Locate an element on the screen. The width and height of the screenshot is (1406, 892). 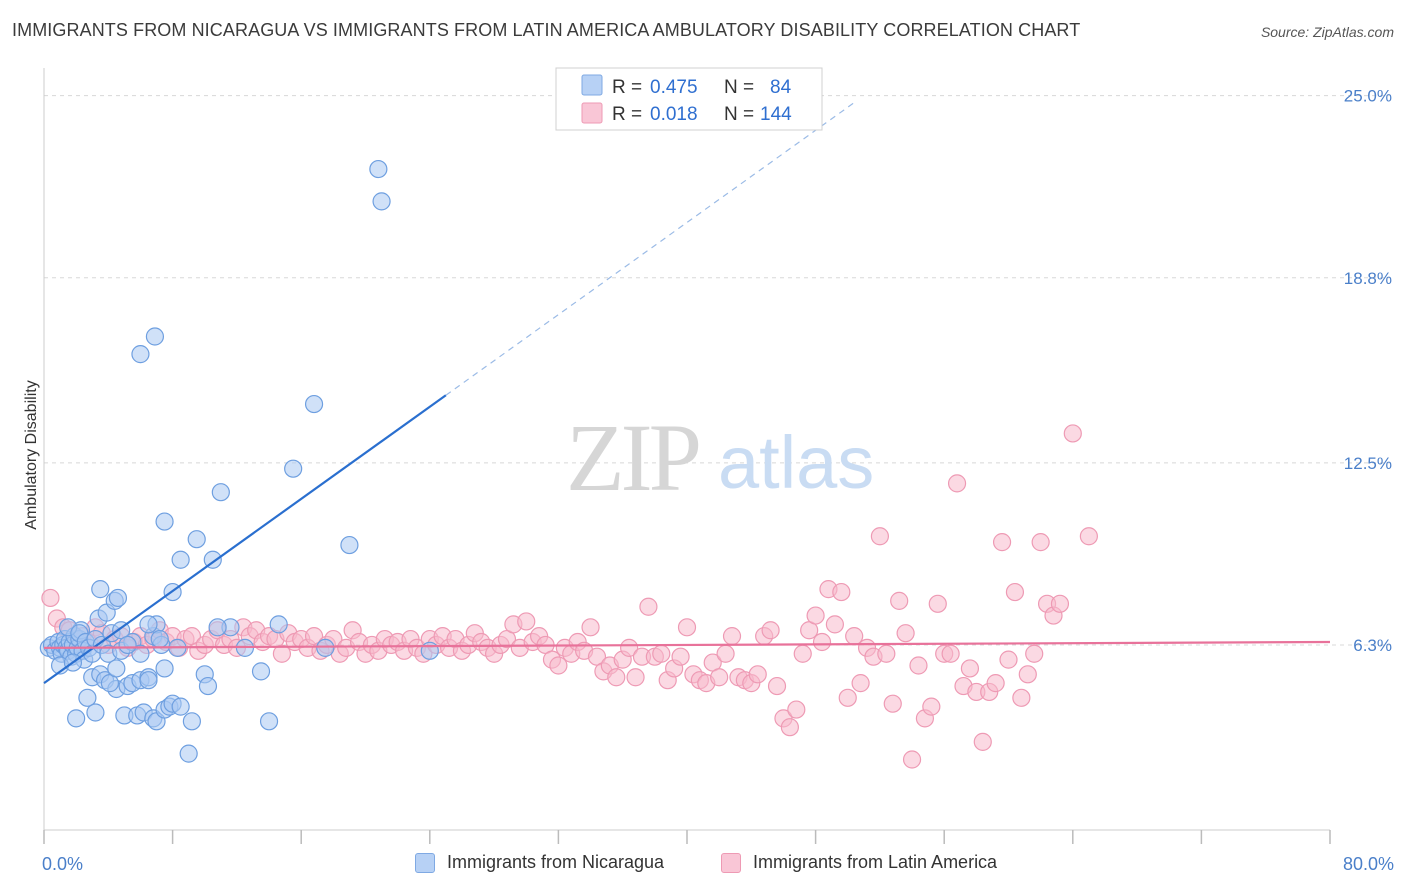
bottom-legend-item-latin-america: Immigrants from Latin America is located at coordinates (859, 862).